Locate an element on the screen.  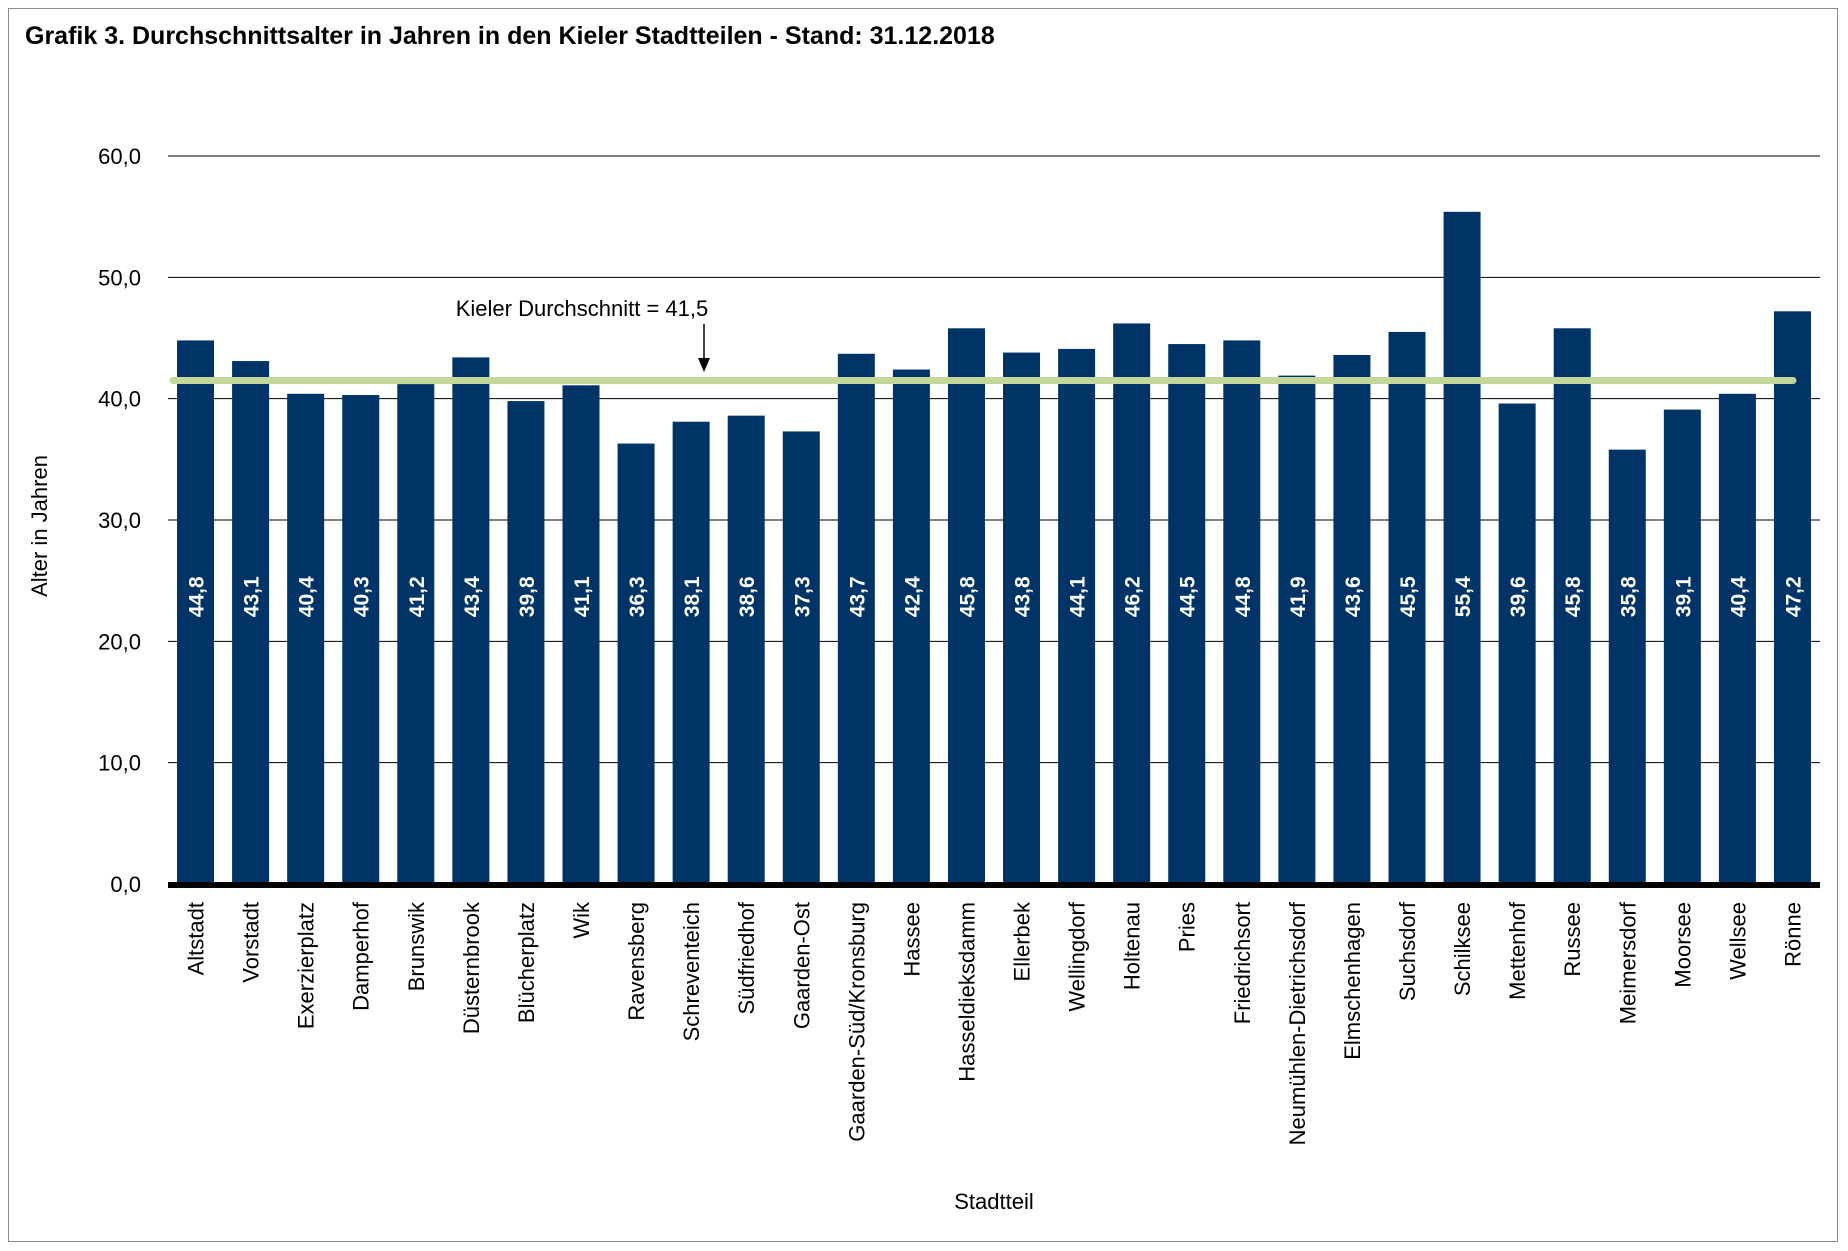
x-tick-label: Ellerbek is located at coordinates (1022, 941).